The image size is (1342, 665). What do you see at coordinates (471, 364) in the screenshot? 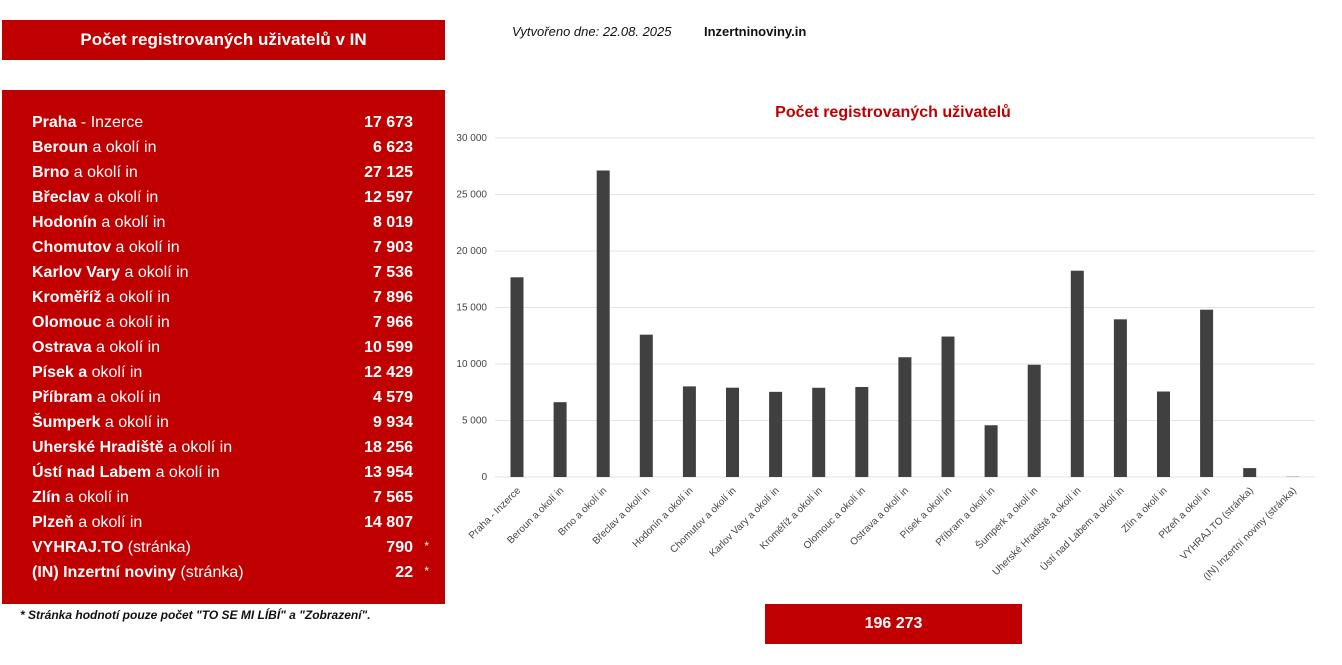
I see `y-tick-label: 10 000` at bounding box center [471, 364].